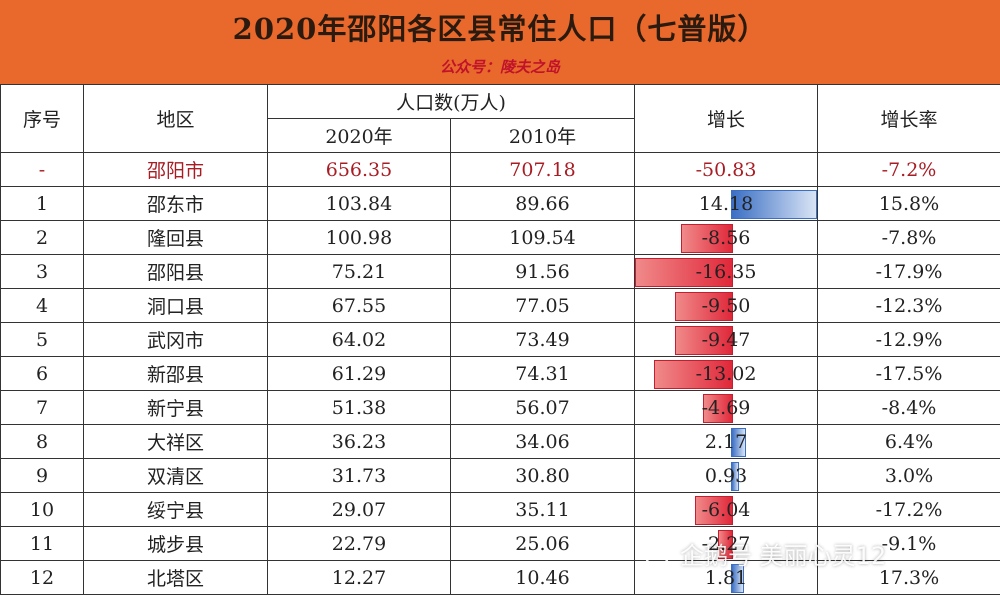 This screenshot has height=595, width=1000. I want to click on growth-value: -8.56, so click(726, 238).